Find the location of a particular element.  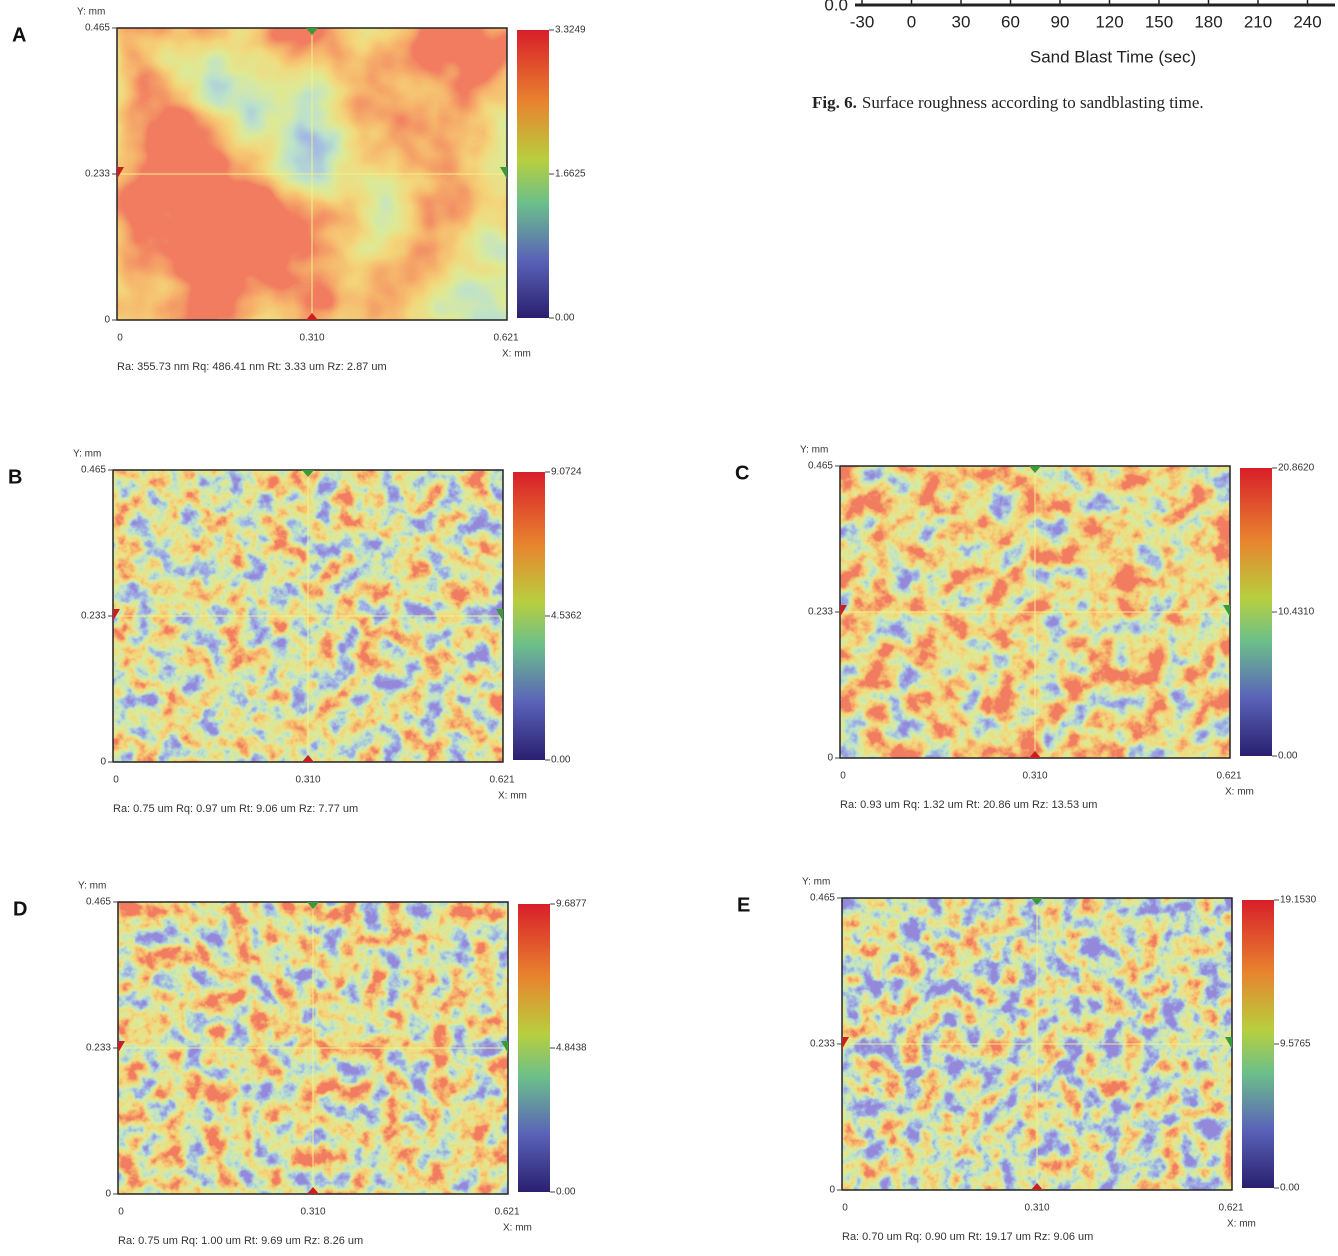

x-tick-label: 90 is located at coordinates (1060, 21).